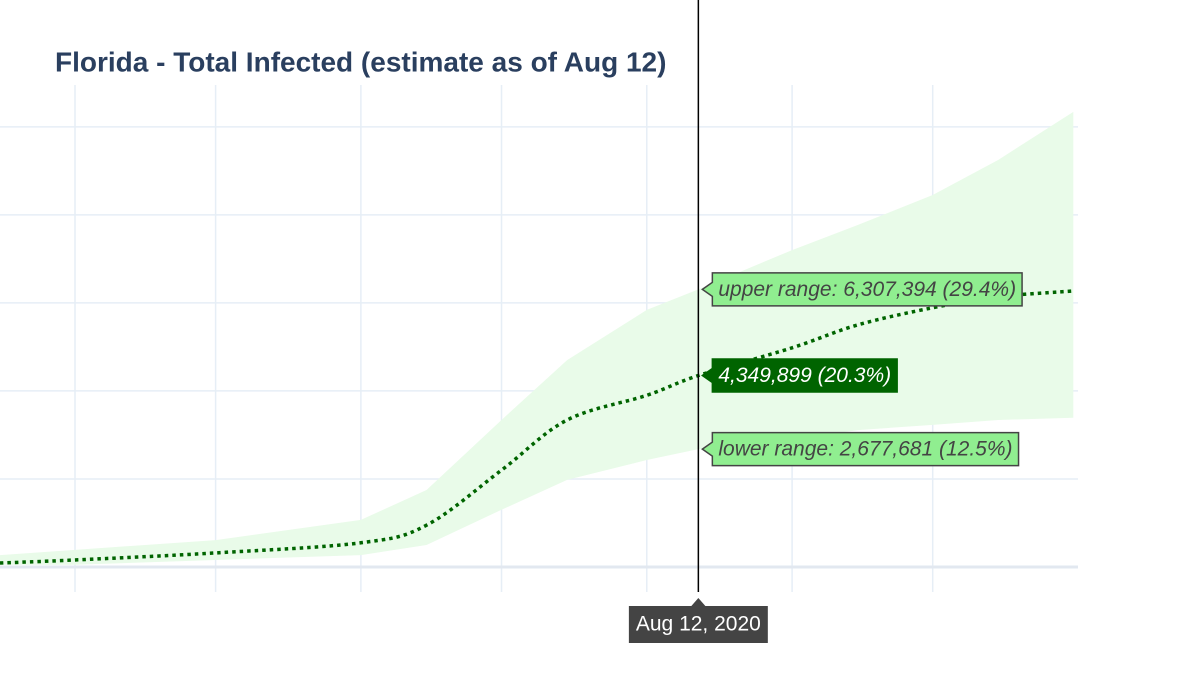 The image size is (1200, 675). I want to click on hover-text: 4,349,899 (20.3%), so click(804, 375).